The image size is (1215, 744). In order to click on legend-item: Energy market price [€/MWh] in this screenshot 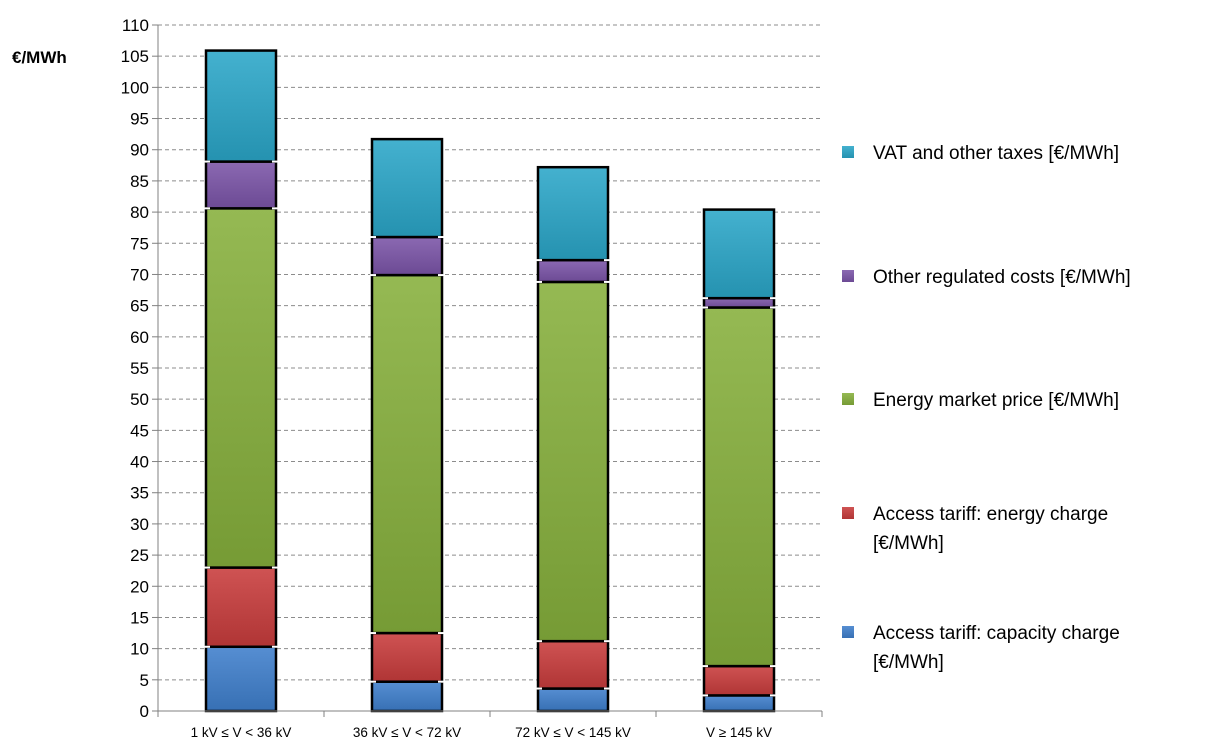, I will do `click(980, 400)`.